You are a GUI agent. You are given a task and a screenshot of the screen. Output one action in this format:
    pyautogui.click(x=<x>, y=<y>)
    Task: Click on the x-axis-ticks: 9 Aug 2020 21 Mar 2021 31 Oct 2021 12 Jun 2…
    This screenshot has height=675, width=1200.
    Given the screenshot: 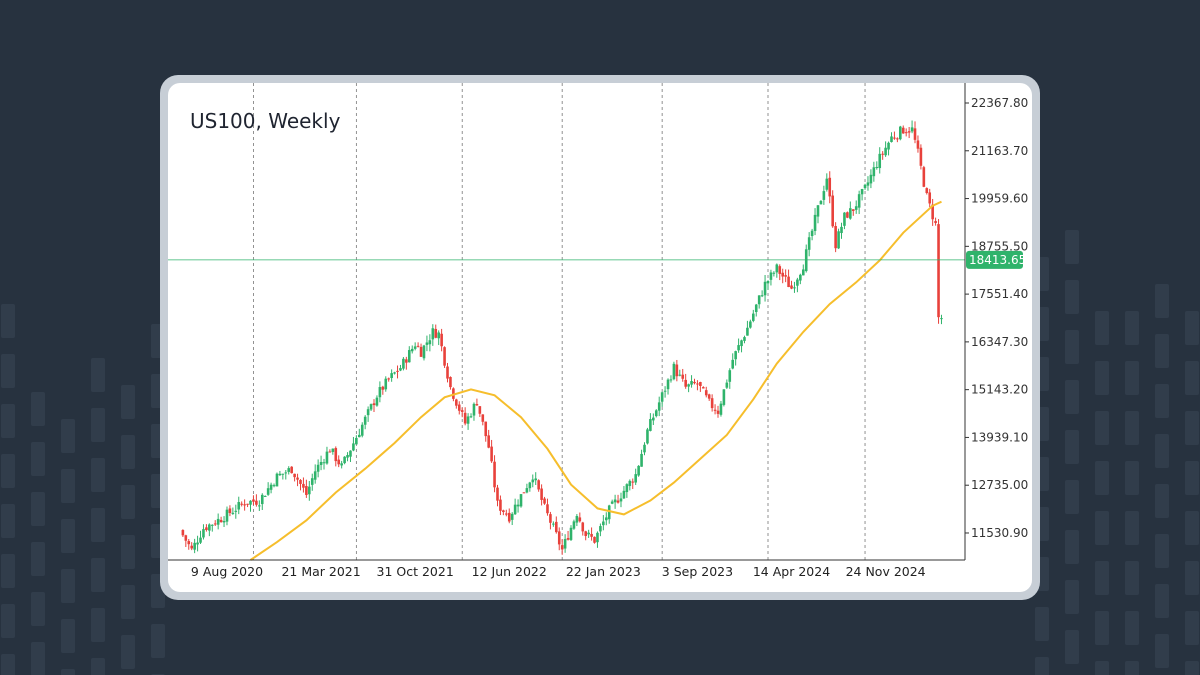 What is the action you would take?
    pyautogui.click(x=558, y=571)
    